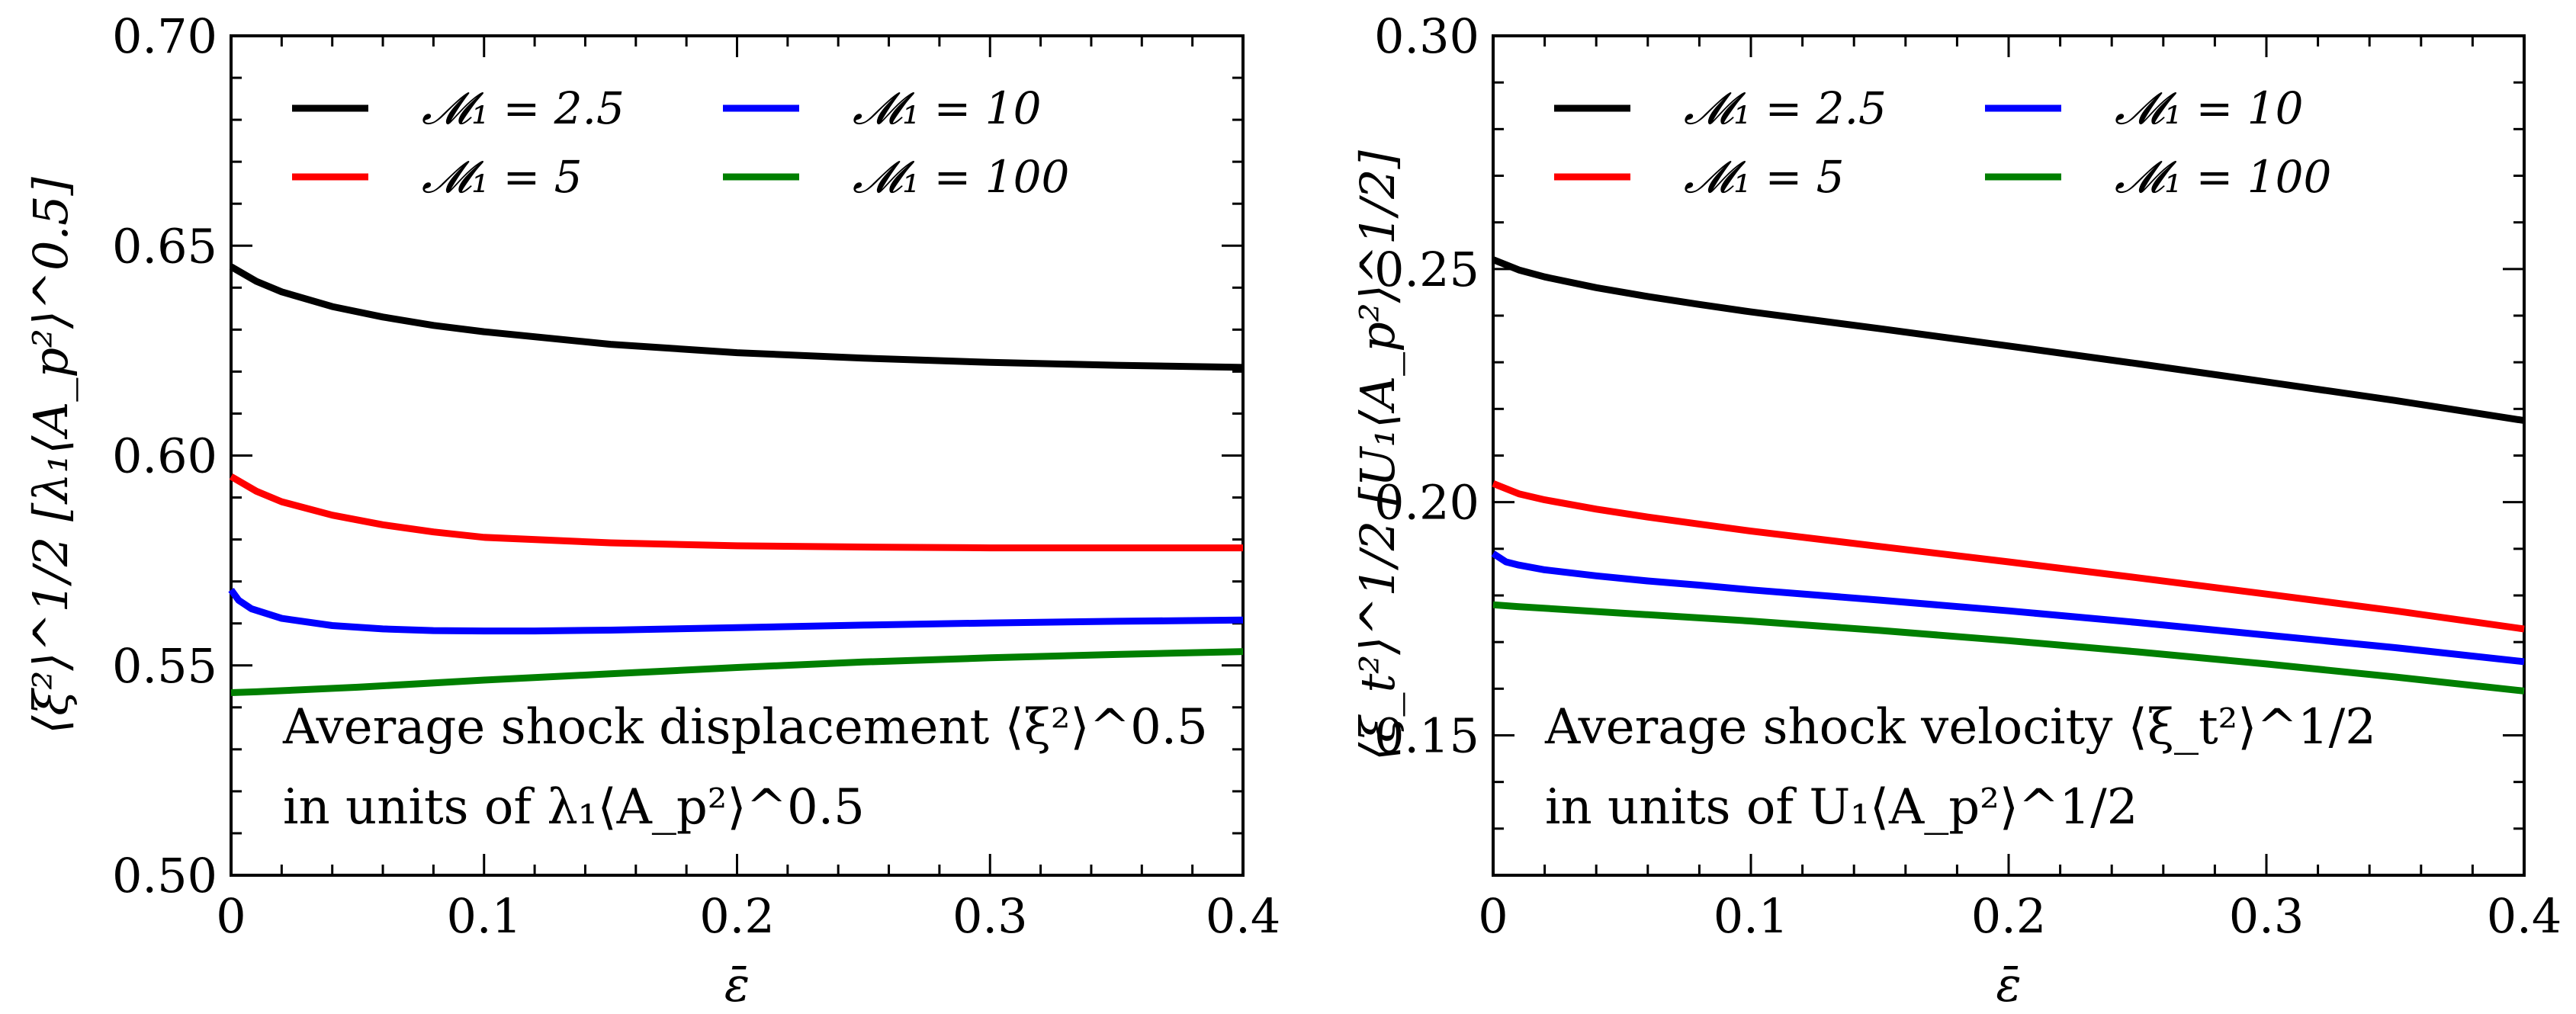  What do you see at coordinates (164, 876) in the screenshot?
I see `y-tick-label: 0.50` at bounding box center [164, 876].